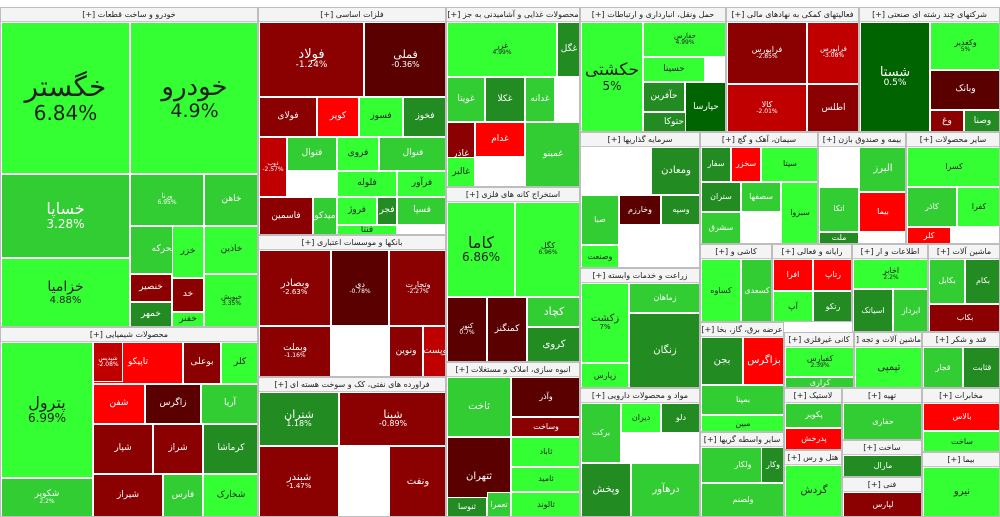 This screenshot has width=1000, height=517. What do you see at coordinates (772, 465) in the screenshot?
I see `stock-tile: وکار` at bounding box center [772, 465].